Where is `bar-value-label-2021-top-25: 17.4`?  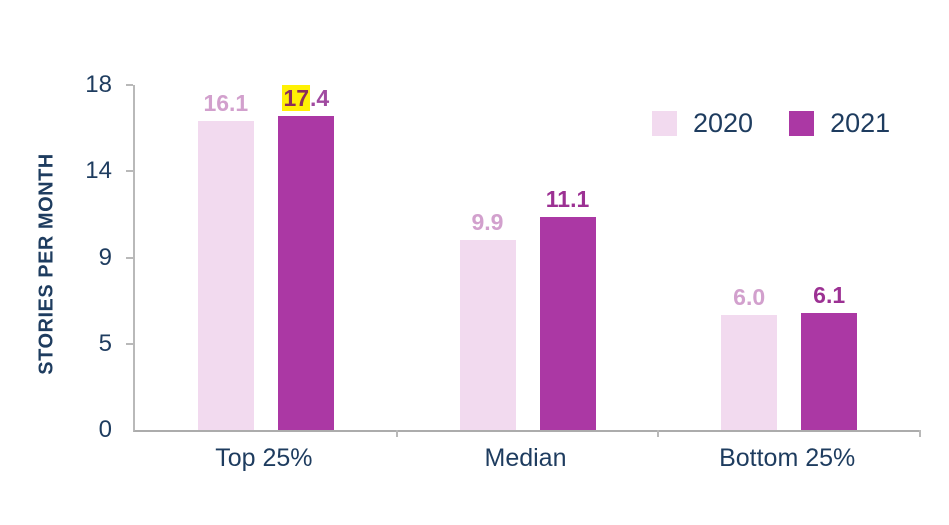 bar-value-label-2021-top-25: 17.4 is located at coordinates (305, 98).